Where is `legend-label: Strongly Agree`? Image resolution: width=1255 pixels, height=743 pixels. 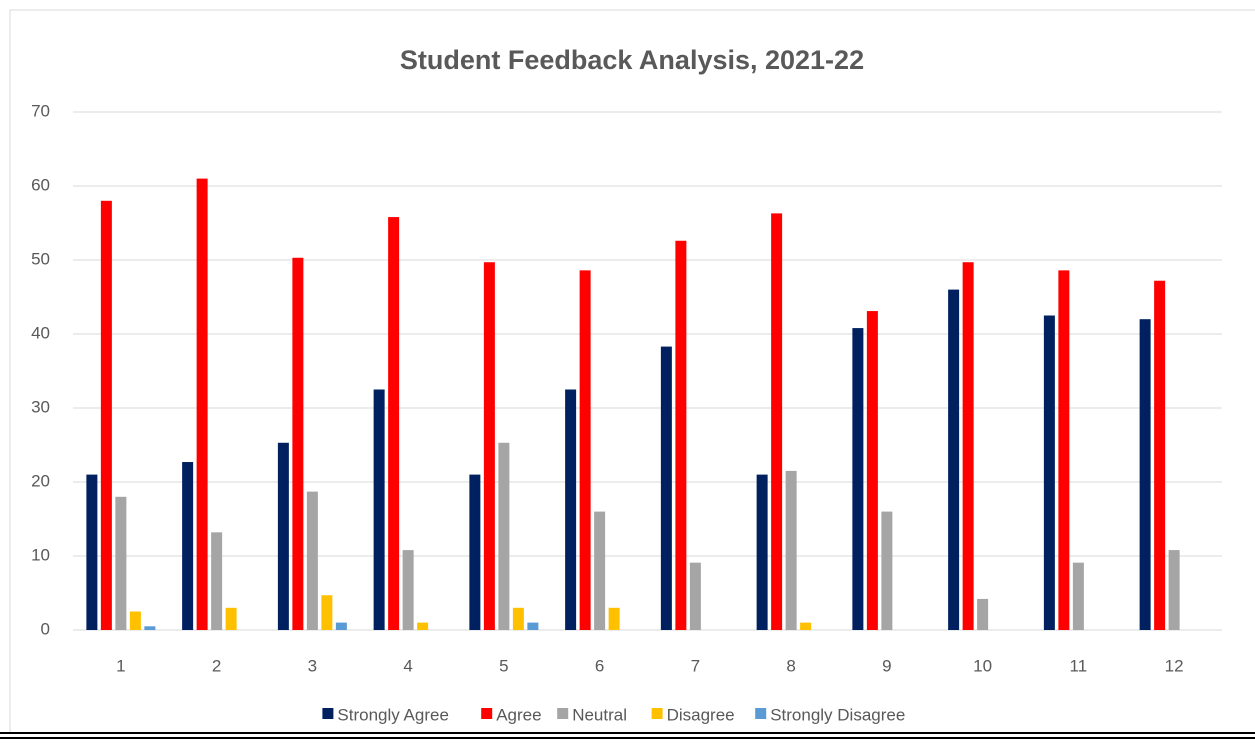
legend-label: Strongly Agree is located at coordinates (393, 714).